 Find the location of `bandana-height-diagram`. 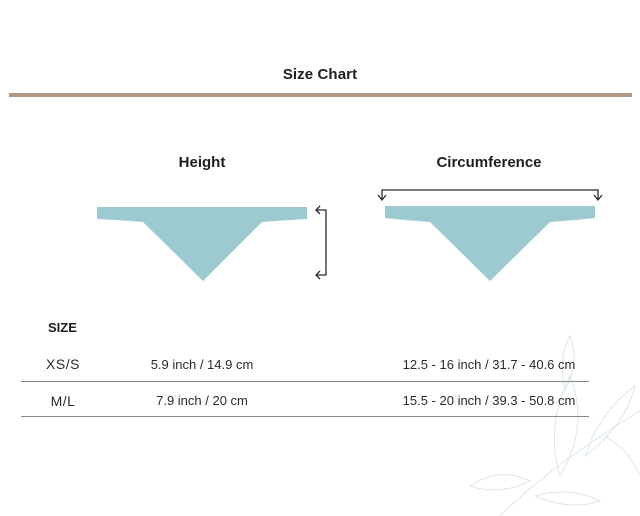

bandana-height-diagram is located at coordinates (212, 243).